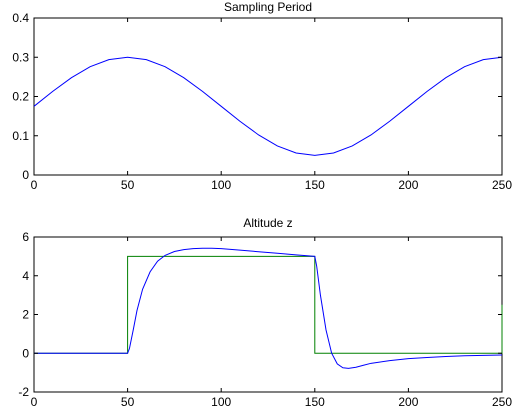 The height and width of the screenshot is (416, 513). What do you see at coordinates (315, 402) in the screenshot?
I see `altitude-xtick-label: 150` at bounding box center [315, 402].